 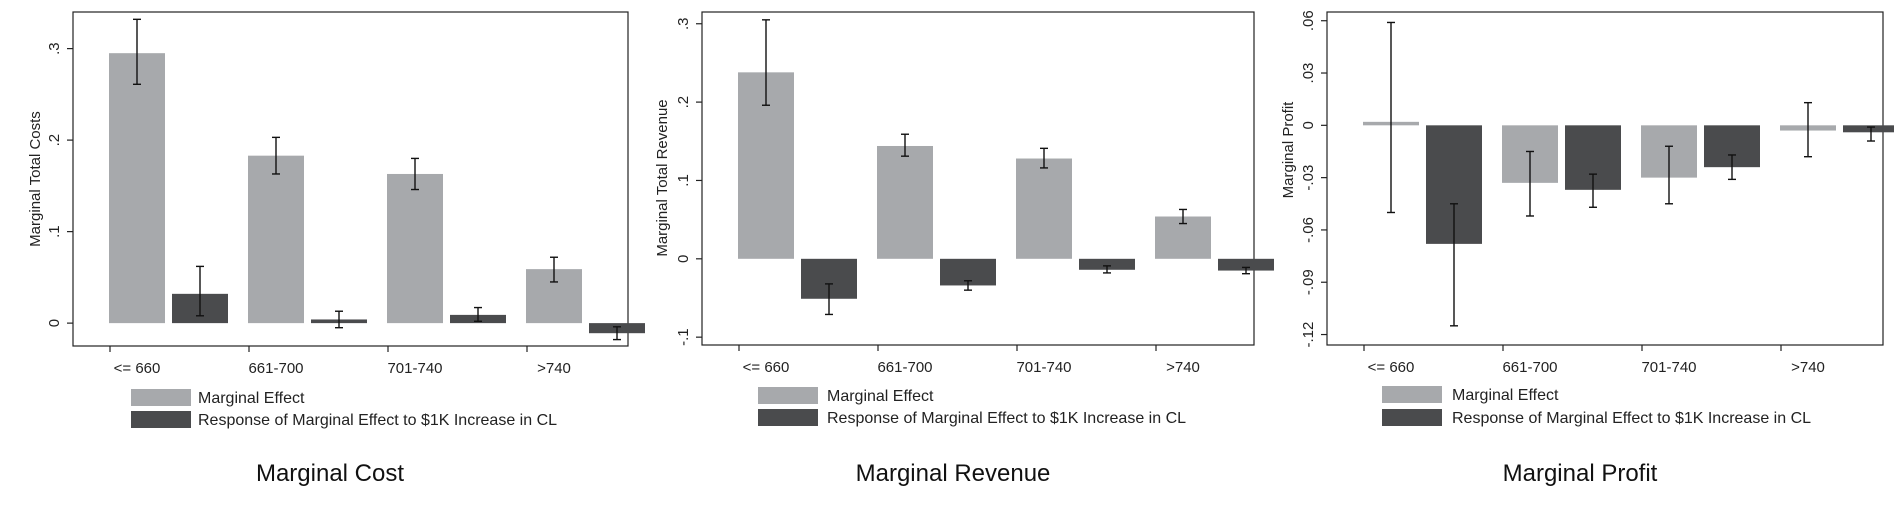 I want to click on y-tick-label: -.09, so click(x=1308, y=282).